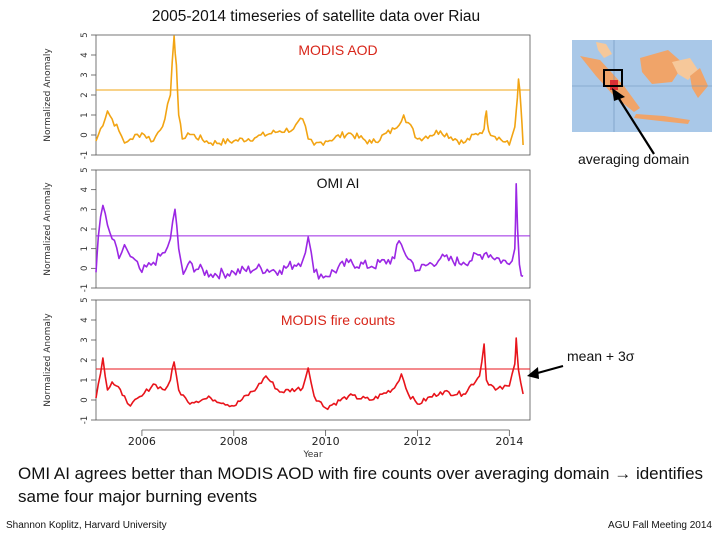 This screenshot has width=720, height=540. Describe the element at coordinates (337, 50) in the screenshot. I see `series-label-1: MODIS AOD` at that location.